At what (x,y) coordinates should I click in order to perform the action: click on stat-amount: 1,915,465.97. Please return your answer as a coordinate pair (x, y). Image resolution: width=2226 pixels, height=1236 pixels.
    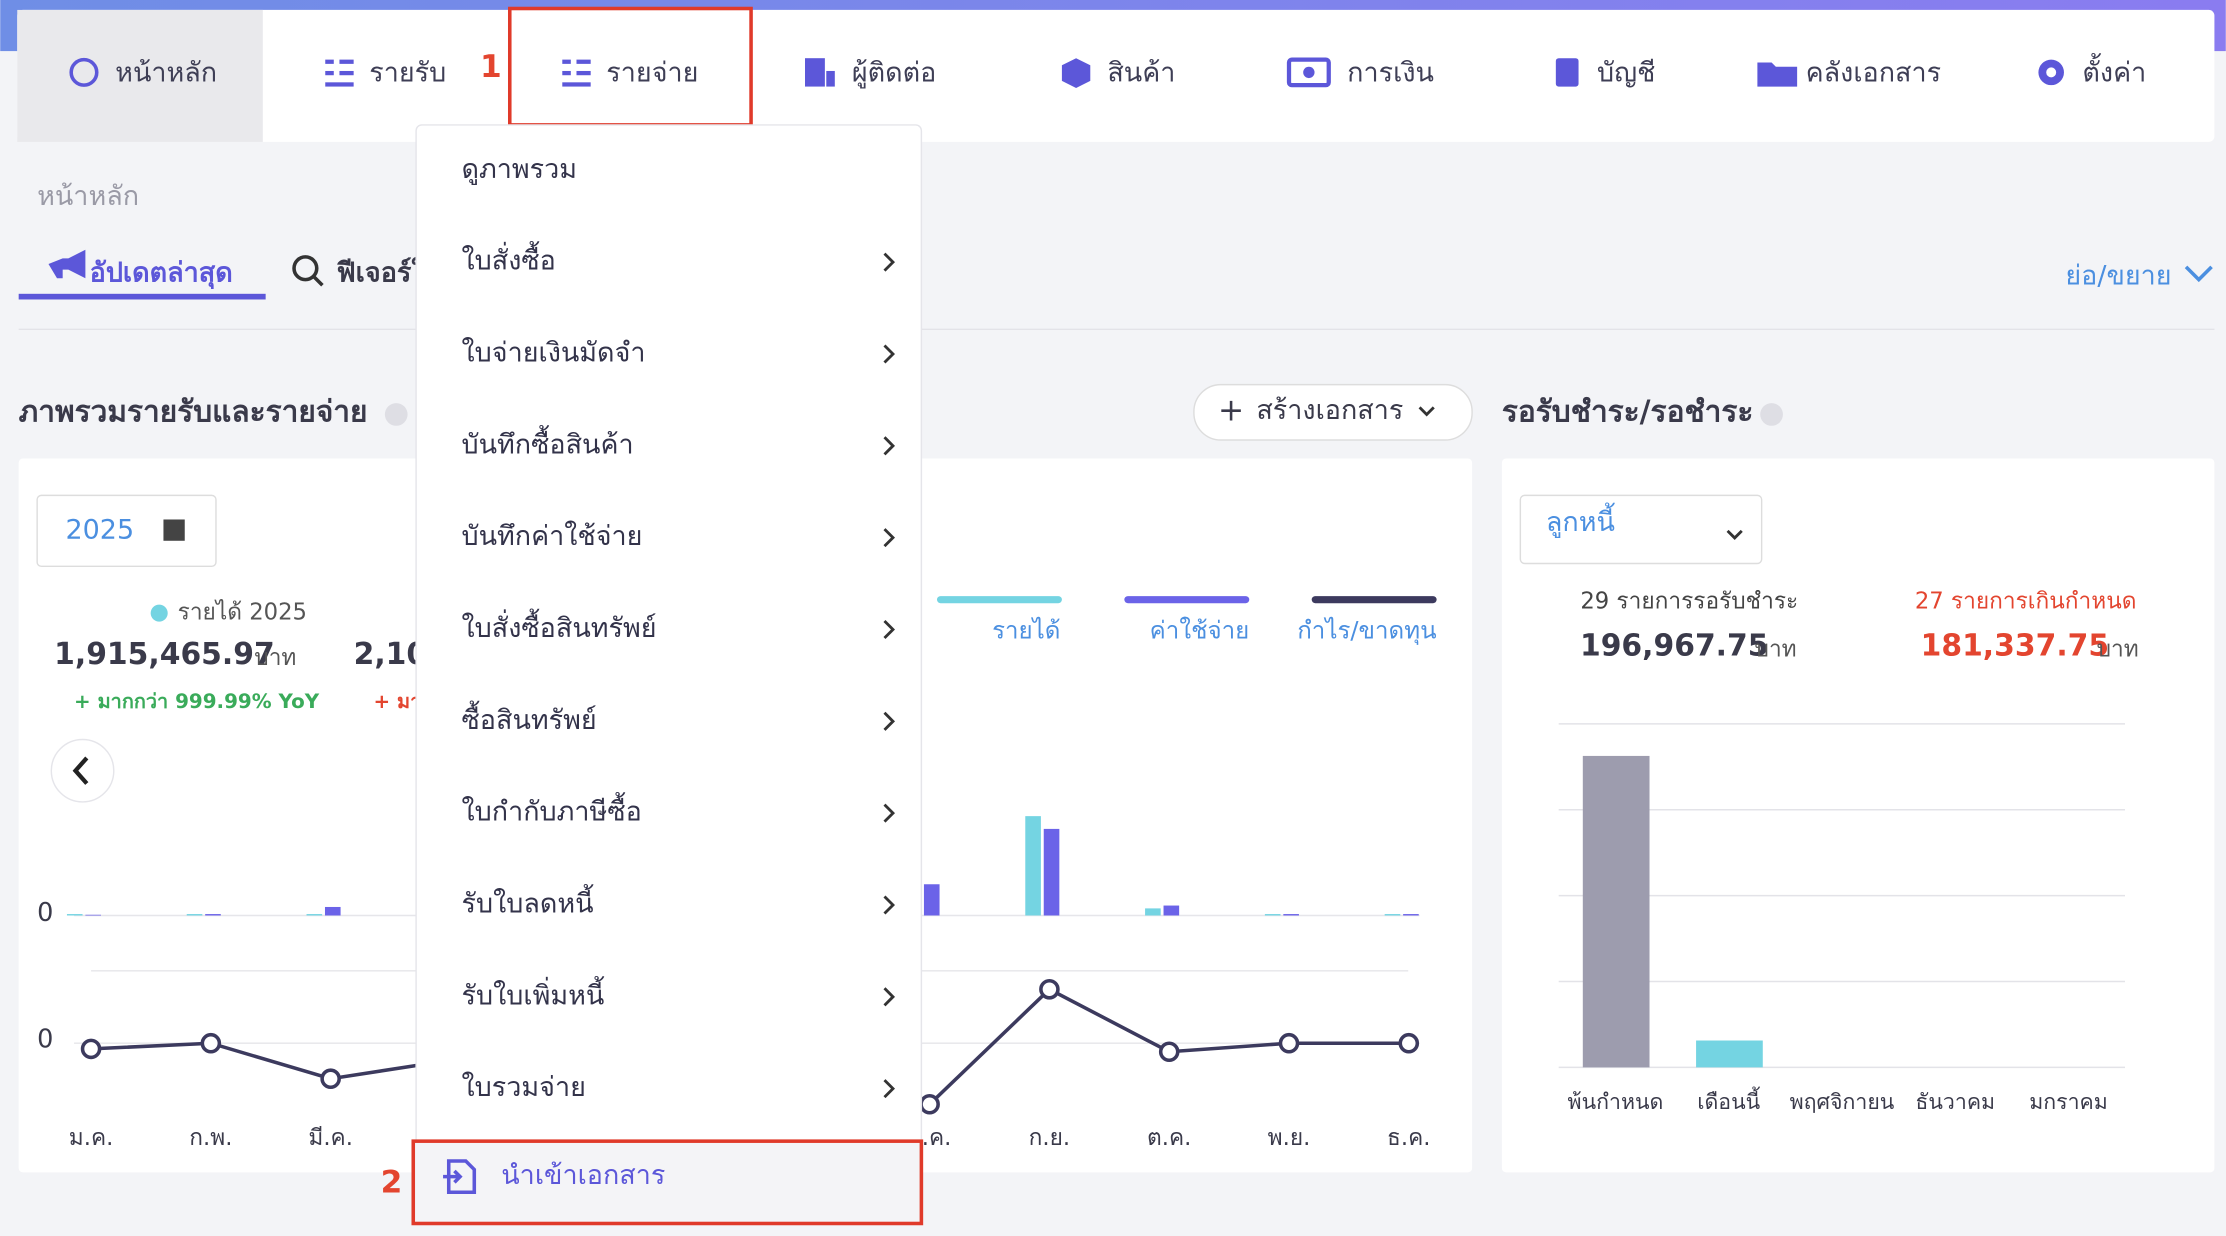
    Looking at the image, I should click on (164, 654).